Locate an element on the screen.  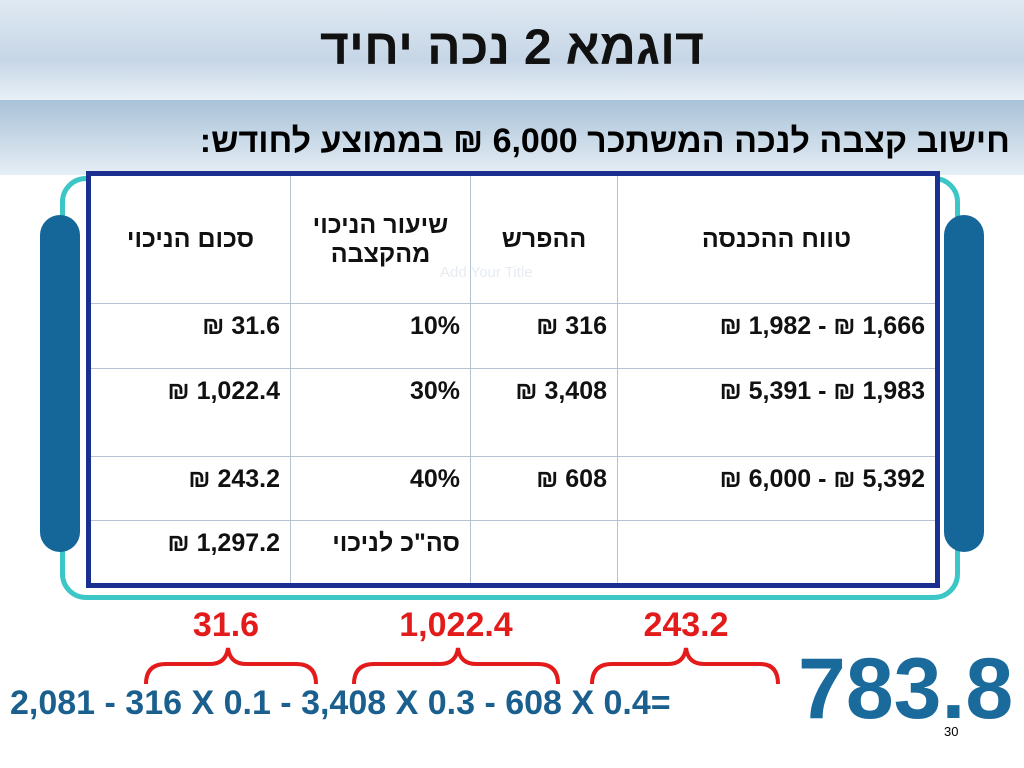
slide-title: דוגמא 2 נכה יחיד is located at coordinates (512, 47).